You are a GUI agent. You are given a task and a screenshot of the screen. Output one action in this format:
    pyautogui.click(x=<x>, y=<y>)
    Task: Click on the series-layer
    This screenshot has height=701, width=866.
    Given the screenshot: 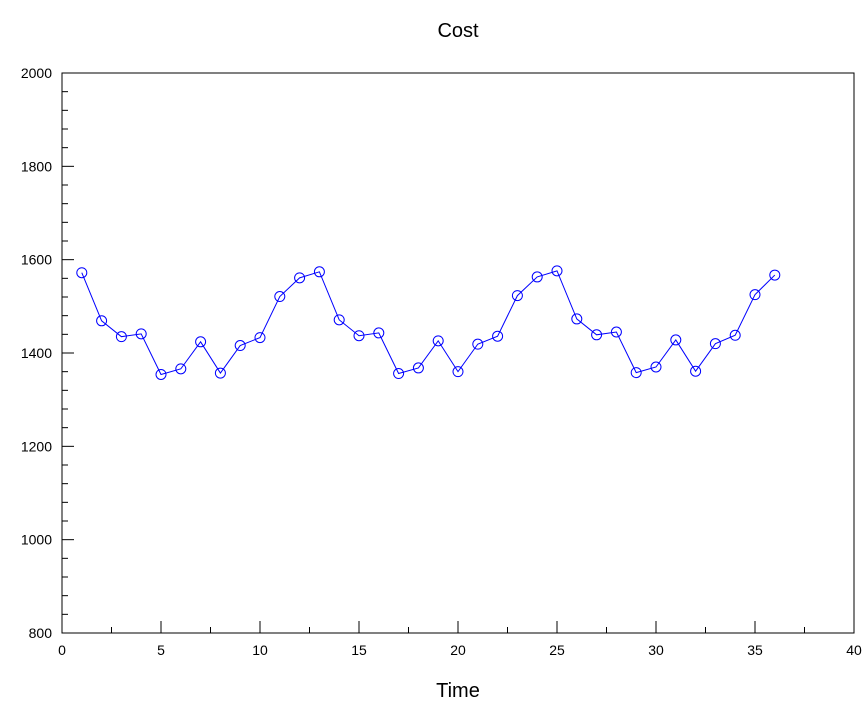 What is the action you would take?
    pyautogui.click(x=428, y=322)
    